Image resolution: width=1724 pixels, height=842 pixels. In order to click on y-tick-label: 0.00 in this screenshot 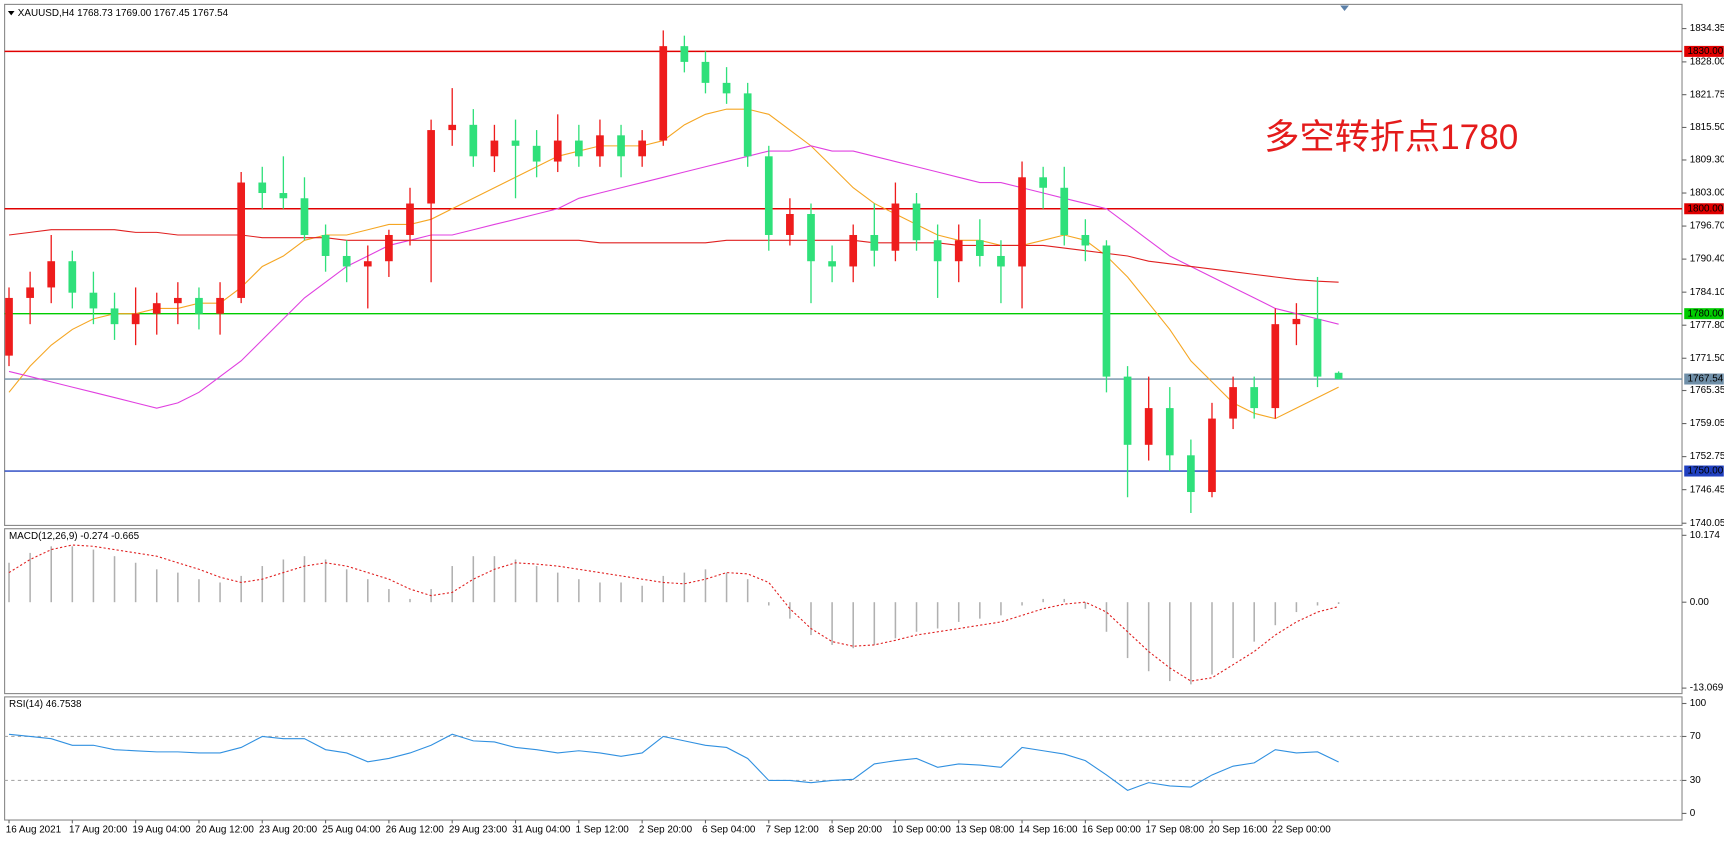, I will do `click(1700, 602)`.